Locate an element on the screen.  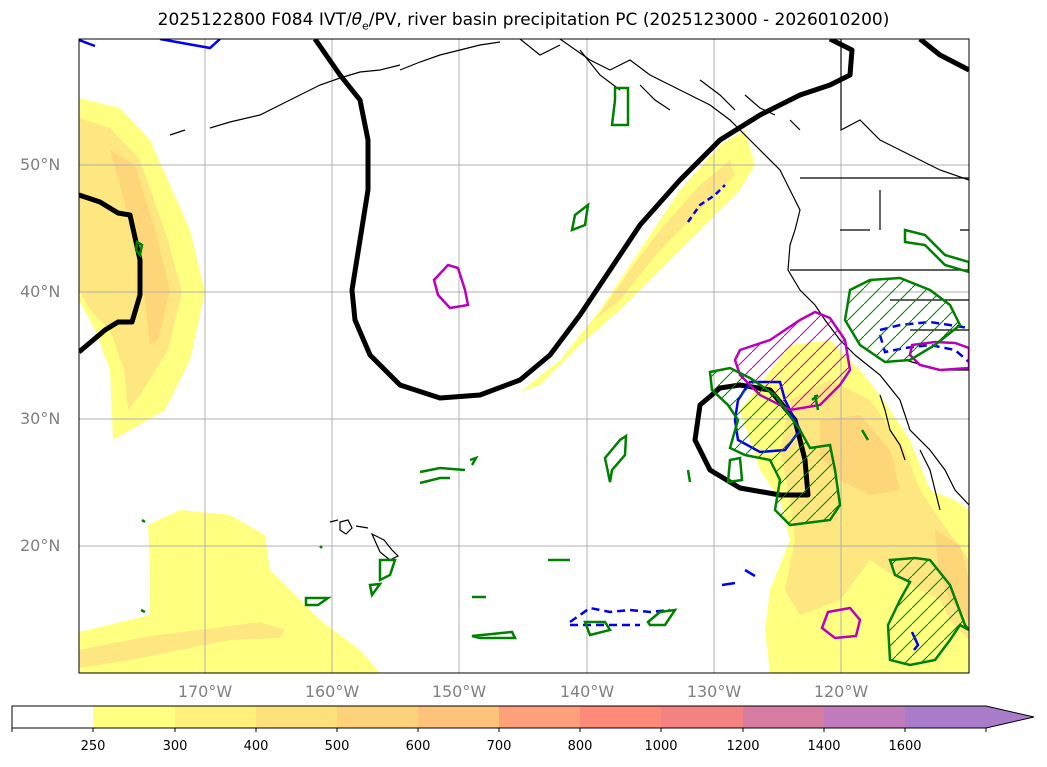
colorbar-label: 1000 is located at coordinates (661, 746).